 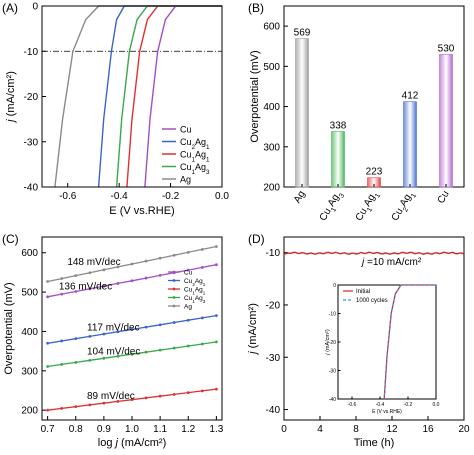 I want to click on inset-background, so click(x=386, y=348).